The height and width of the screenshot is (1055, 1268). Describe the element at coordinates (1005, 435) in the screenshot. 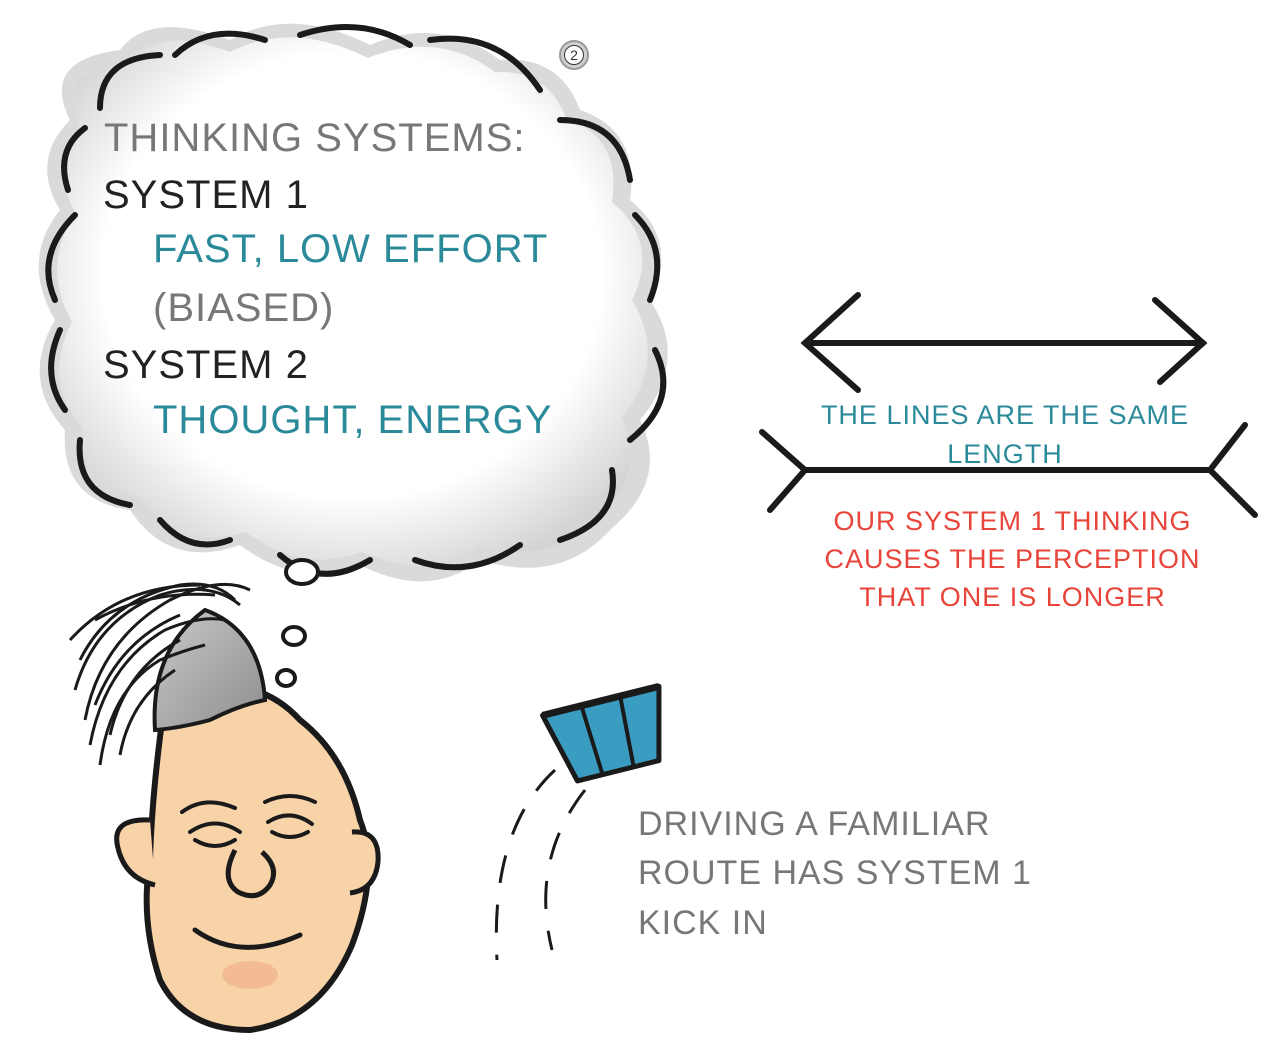

I see `illusion-caption-teal: THE LINES ARE THE SAME LENGTH` at that location.